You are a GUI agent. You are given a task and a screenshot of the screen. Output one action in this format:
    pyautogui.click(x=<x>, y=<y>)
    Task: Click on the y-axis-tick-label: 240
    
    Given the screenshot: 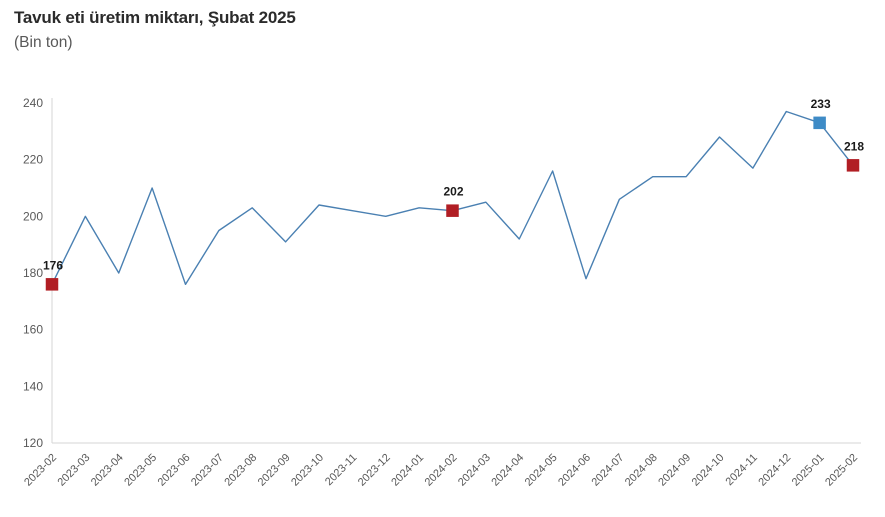 What is the action you would take?
    pyautogui.click(x=33, y=103)
    